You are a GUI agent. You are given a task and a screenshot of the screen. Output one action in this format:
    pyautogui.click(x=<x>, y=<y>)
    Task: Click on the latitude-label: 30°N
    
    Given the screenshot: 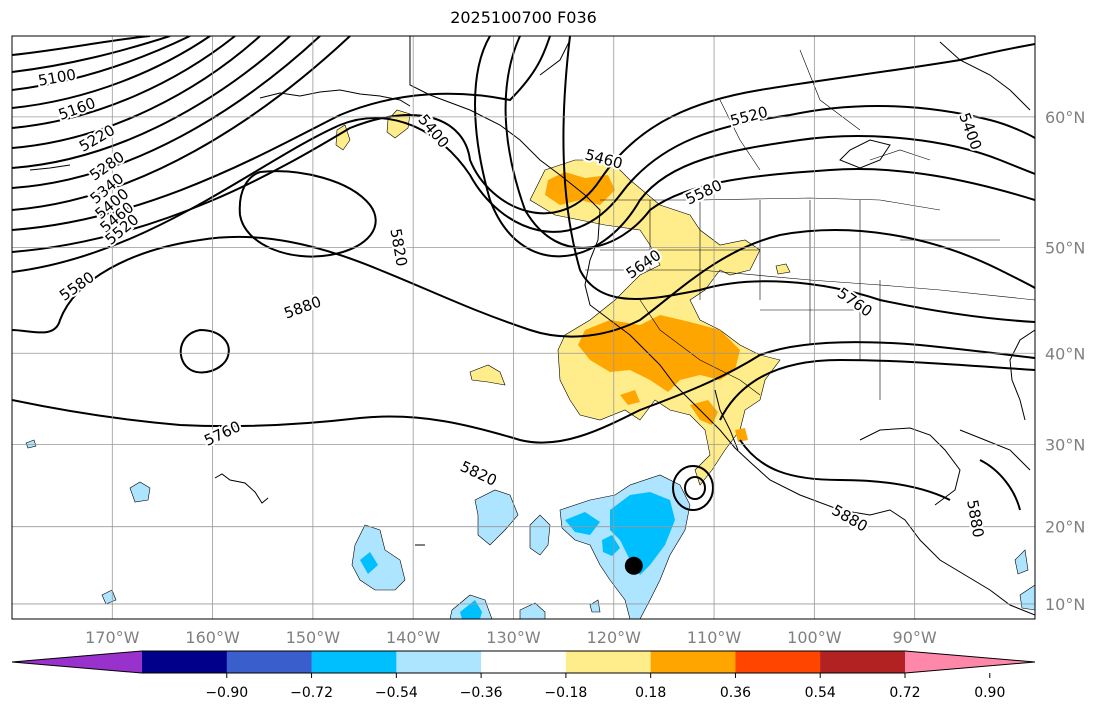 What is the action you would take?
    pyautogui.click(x=1065, y=444)
    